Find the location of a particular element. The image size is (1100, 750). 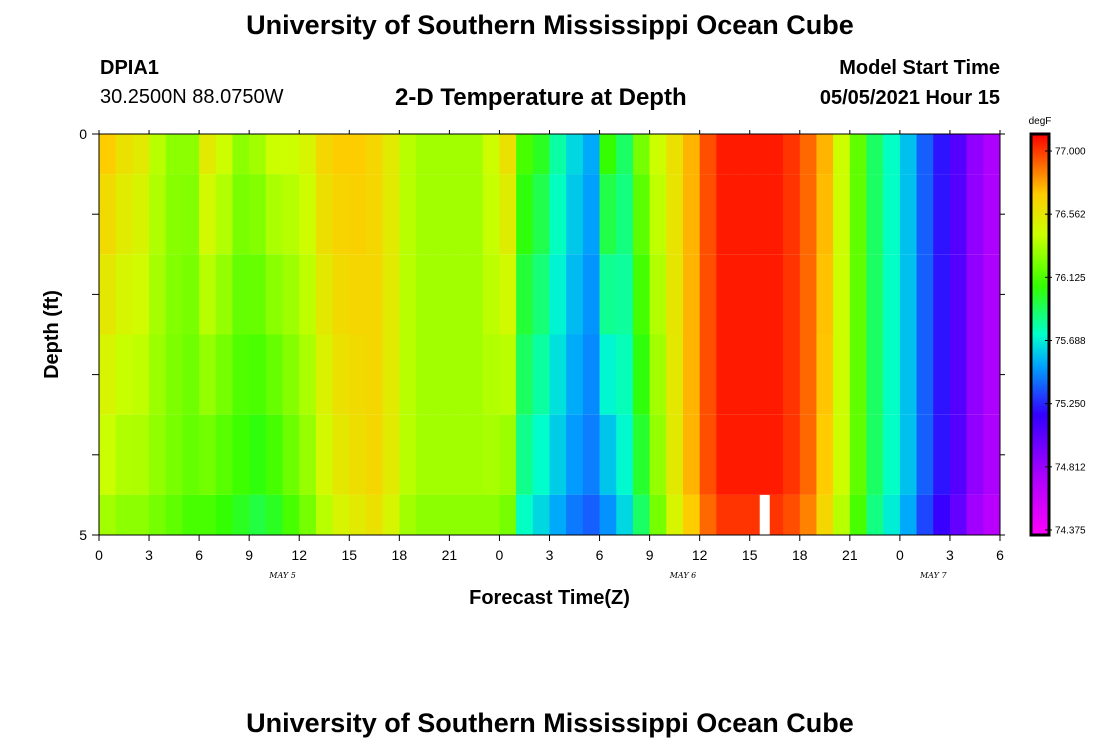

x-tick-label: 6 is located at coordinates (600, 555).